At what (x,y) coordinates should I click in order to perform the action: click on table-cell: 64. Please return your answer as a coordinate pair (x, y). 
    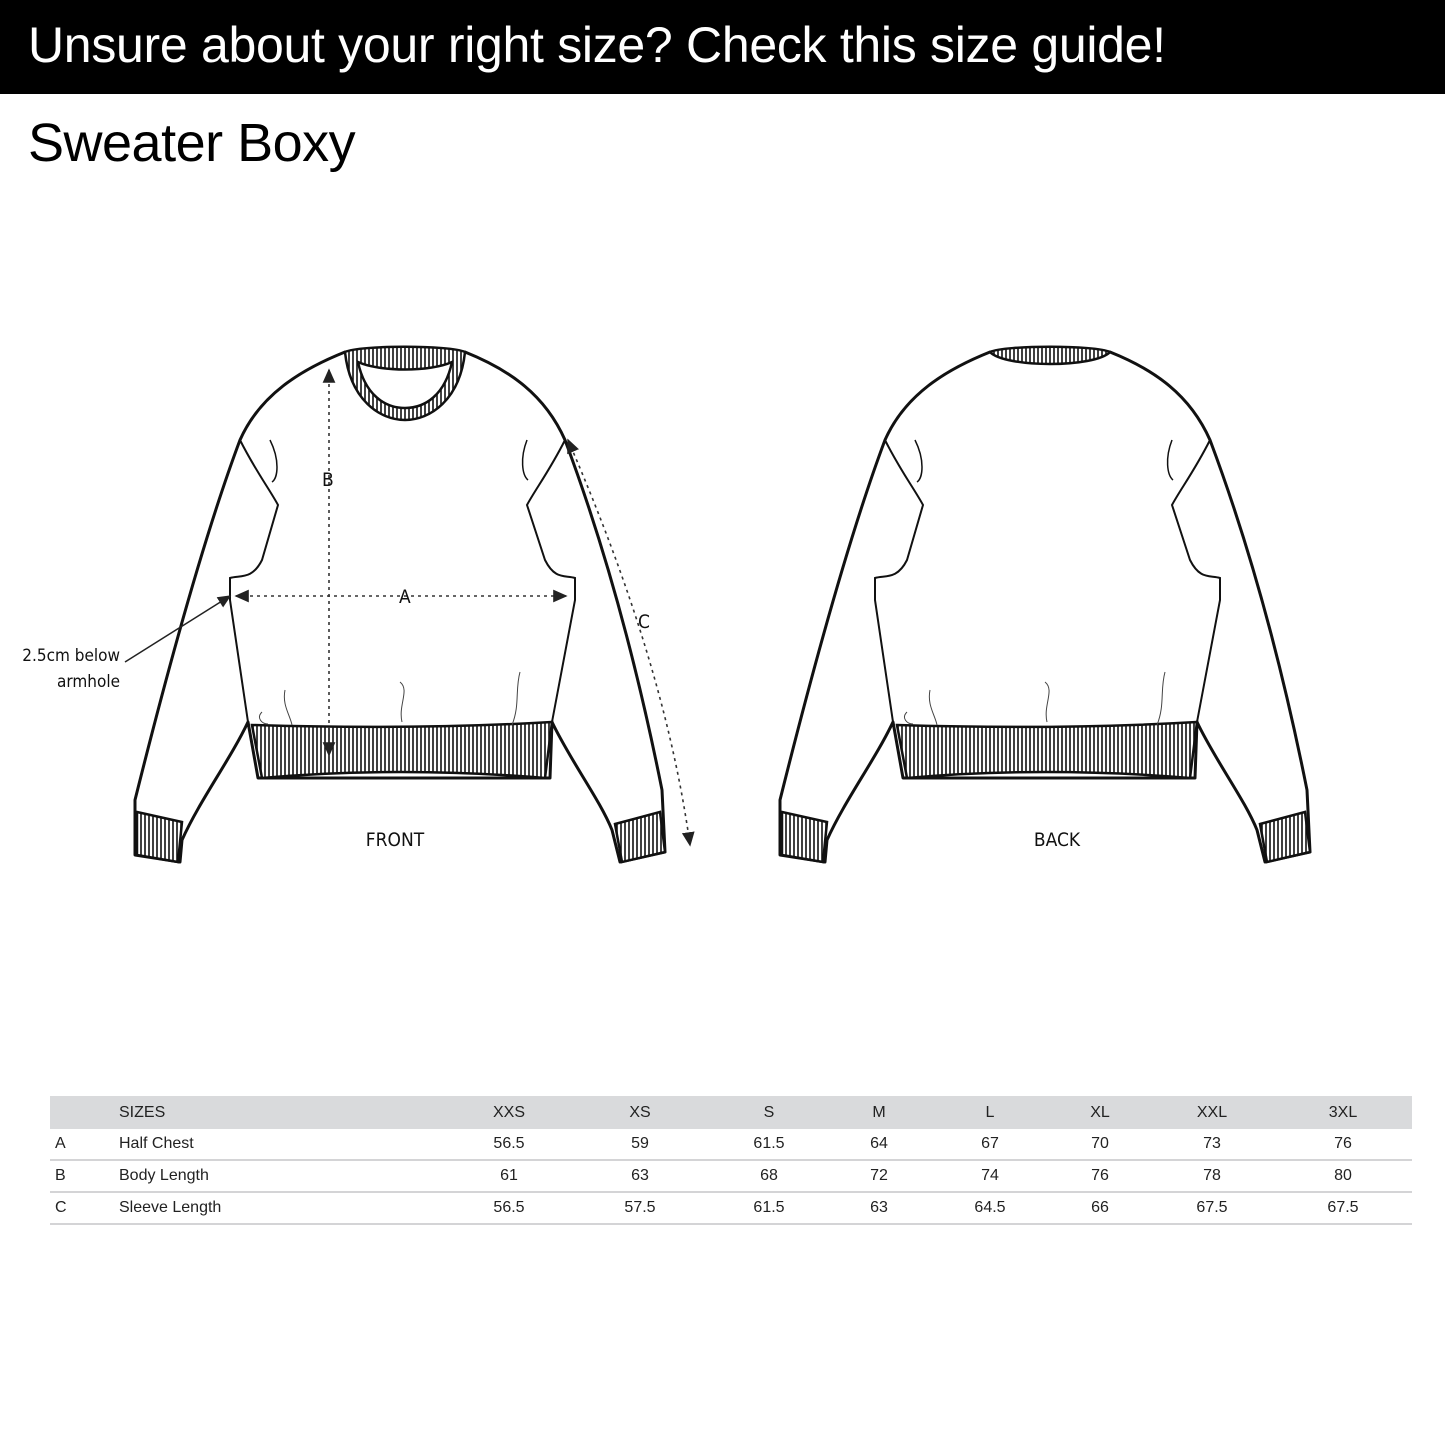
    Looking at the image, I should click on (879, 1143).